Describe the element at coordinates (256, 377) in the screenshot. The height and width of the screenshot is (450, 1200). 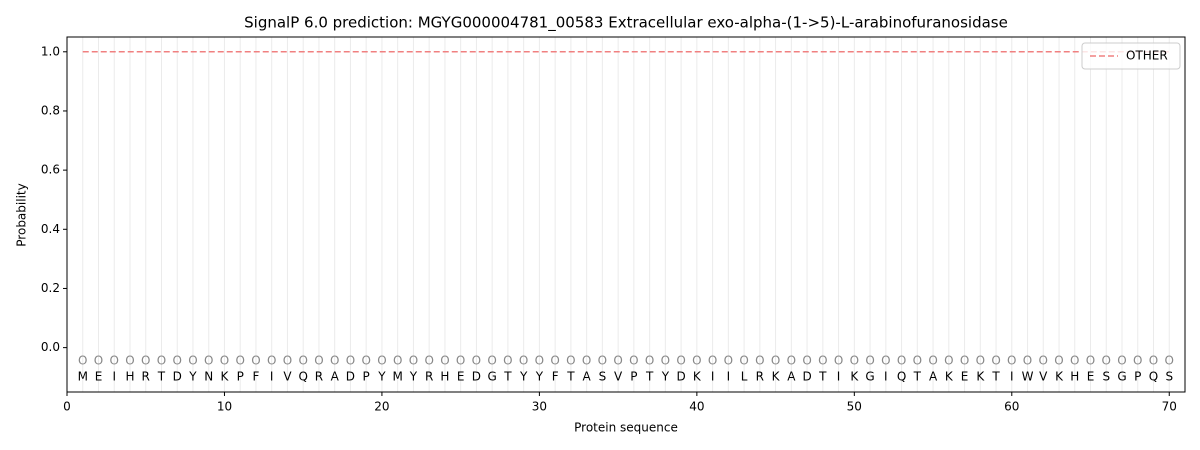
I see `residue-label: F` at that location.